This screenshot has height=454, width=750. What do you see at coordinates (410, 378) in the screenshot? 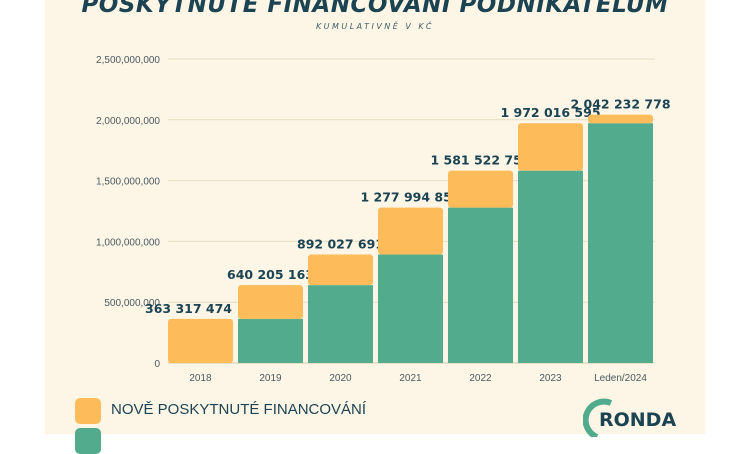
I see `x-tick-label: 2021` at bounding box center [410, 378].